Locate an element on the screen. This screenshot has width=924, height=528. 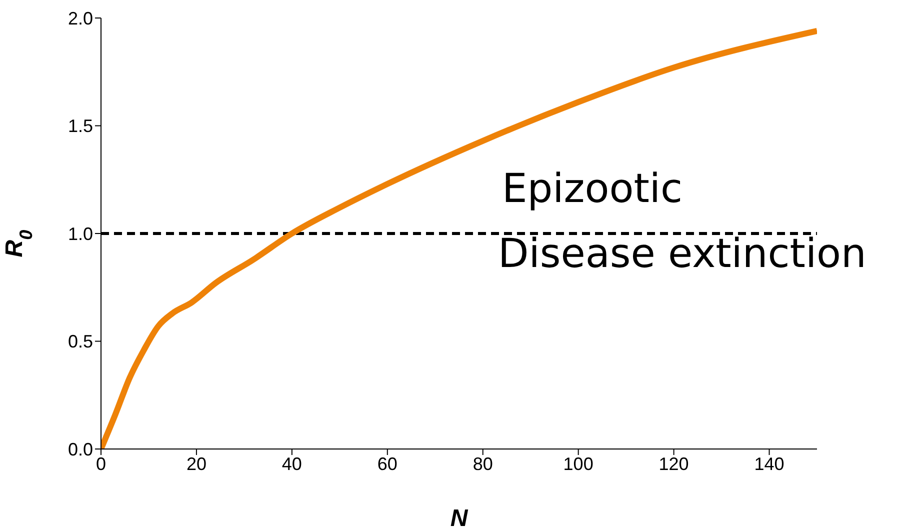
y-tick-label: 1.0 is located at coordinates (80, 234).